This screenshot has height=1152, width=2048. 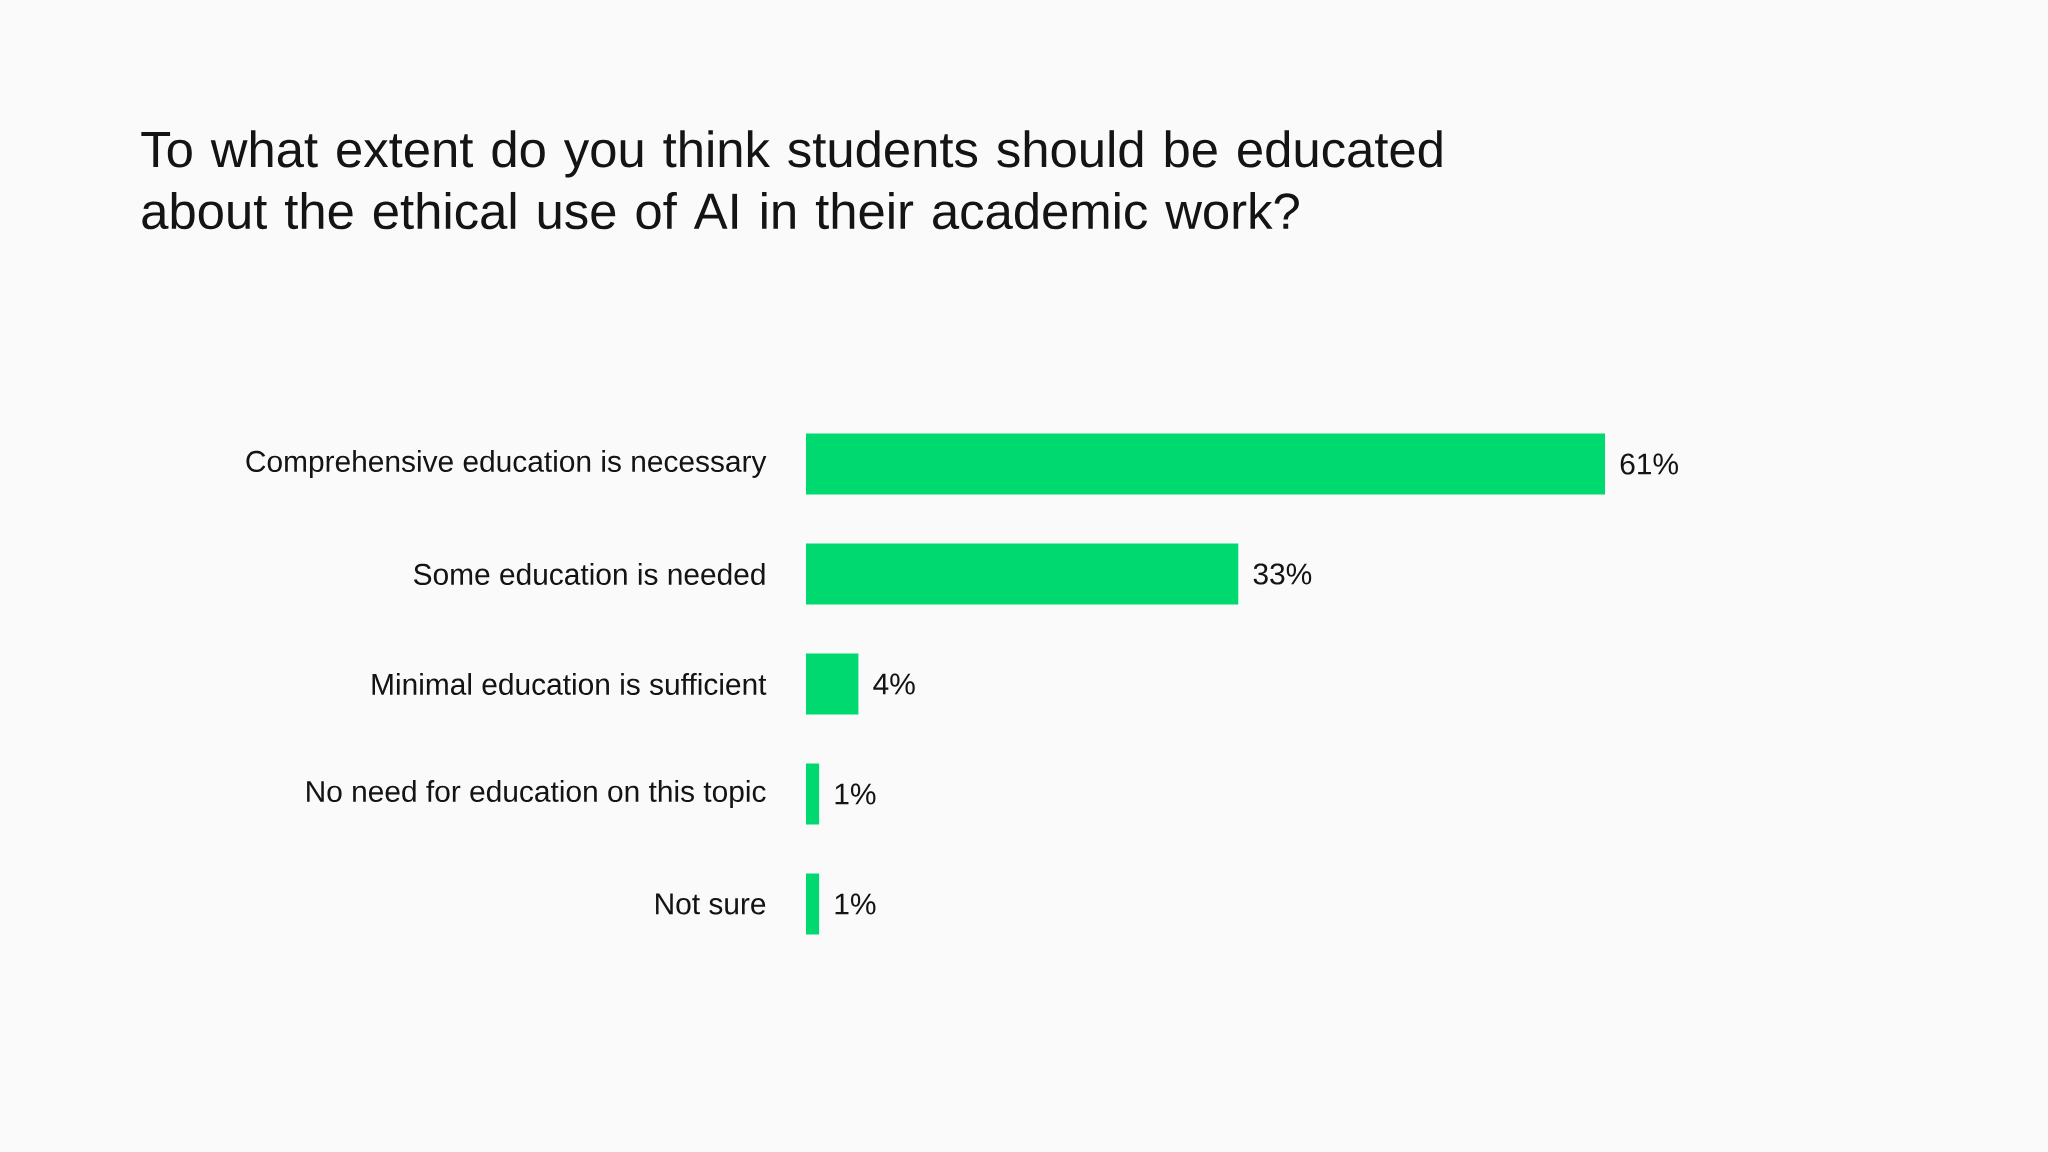 I want to click on data-label: 4%, so click(x=894, y=684).